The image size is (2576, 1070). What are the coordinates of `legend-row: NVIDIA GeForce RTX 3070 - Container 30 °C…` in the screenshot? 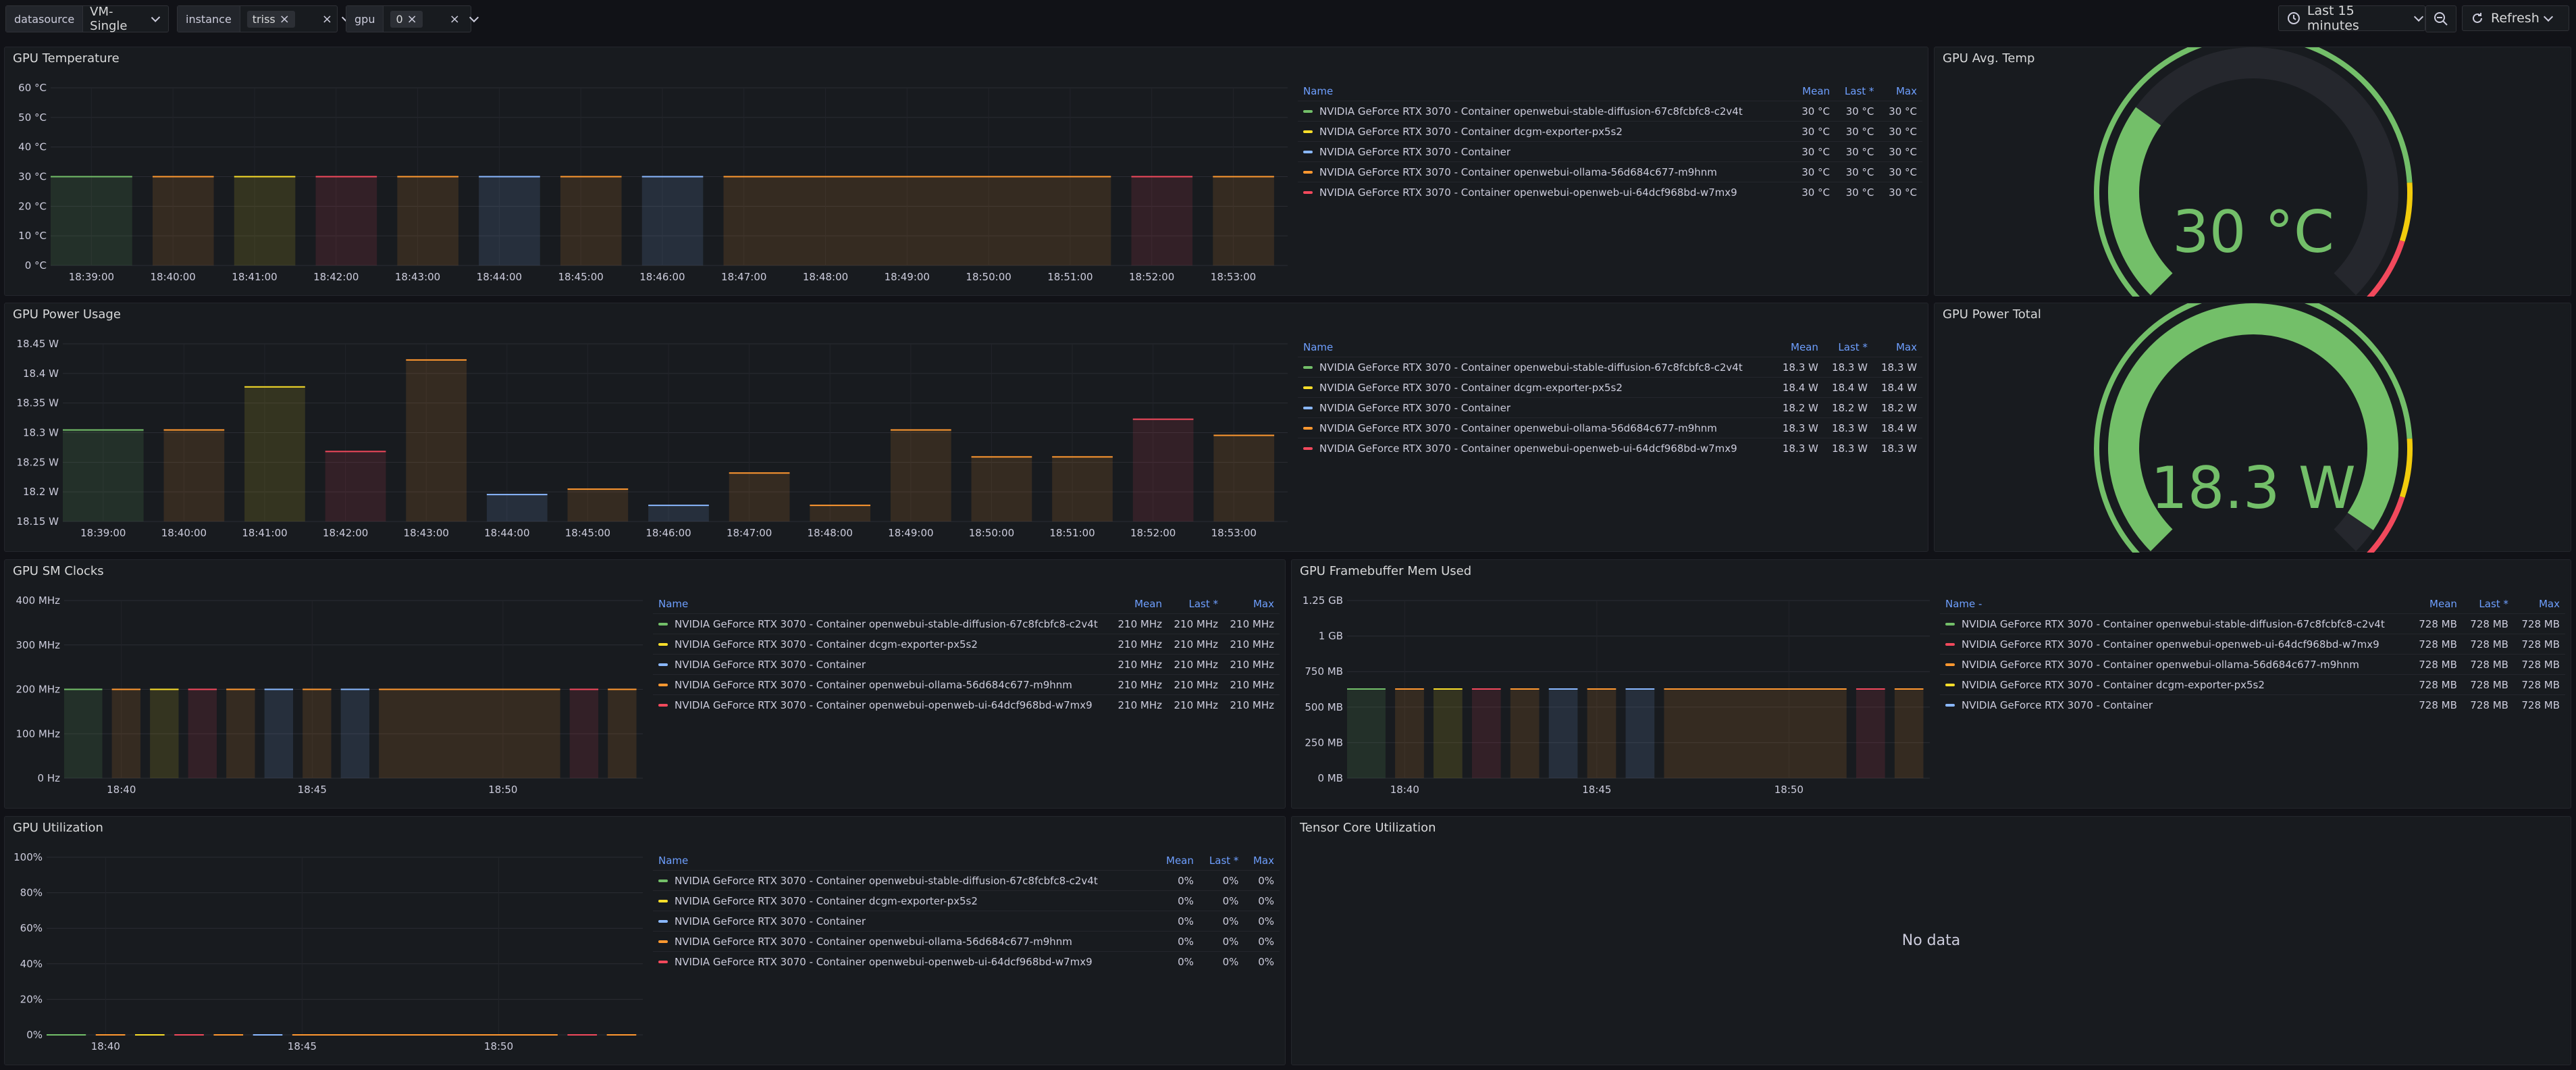 It's located at (1610, 151).